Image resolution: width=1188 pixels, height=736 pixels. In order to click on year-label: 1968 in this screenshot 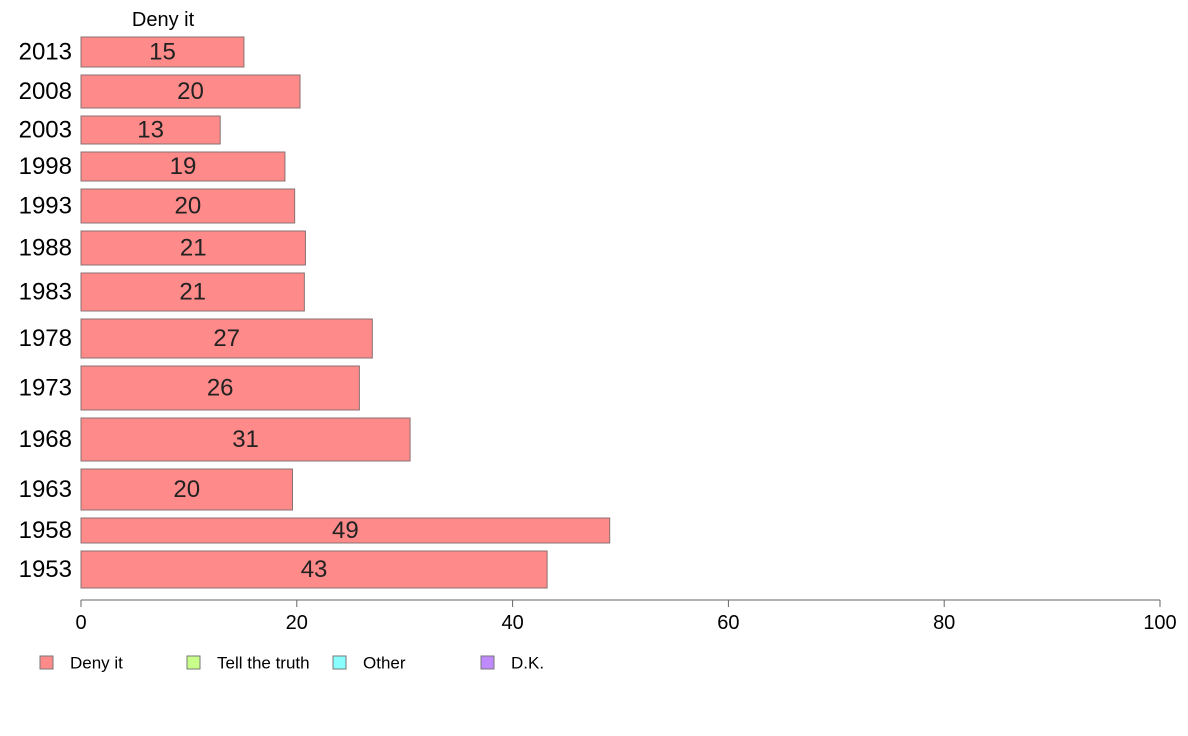, I will do `click(45, 439)`.